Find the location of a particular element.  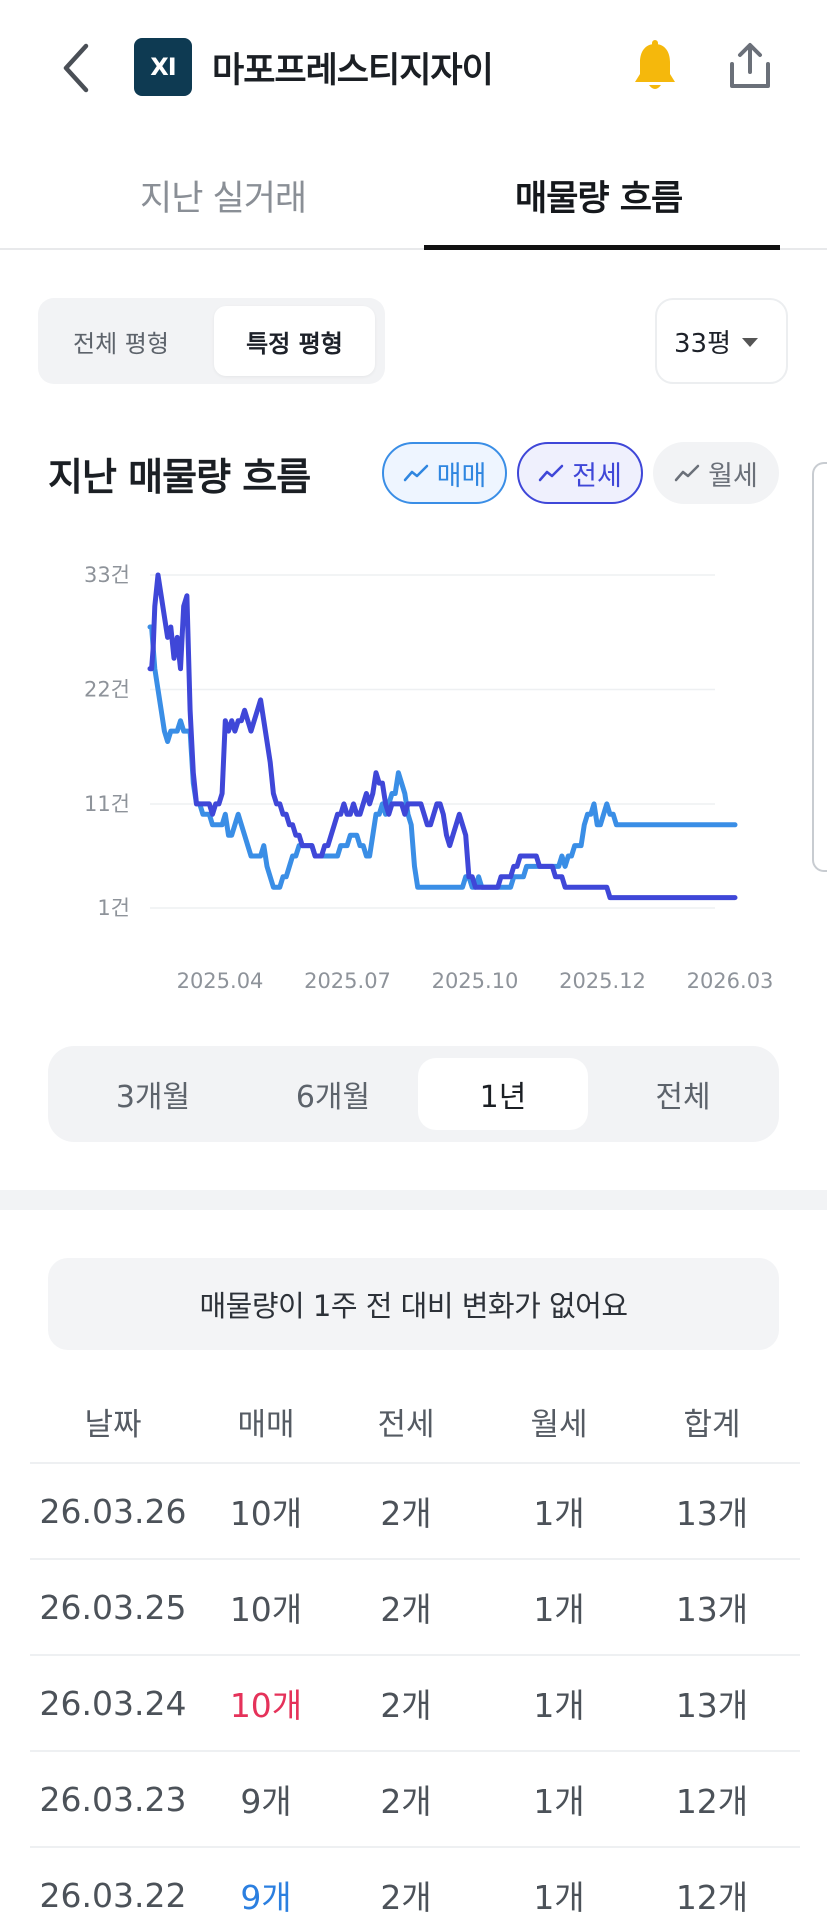

legend-chip-label: 월세 is located at coordinates (733, 476).